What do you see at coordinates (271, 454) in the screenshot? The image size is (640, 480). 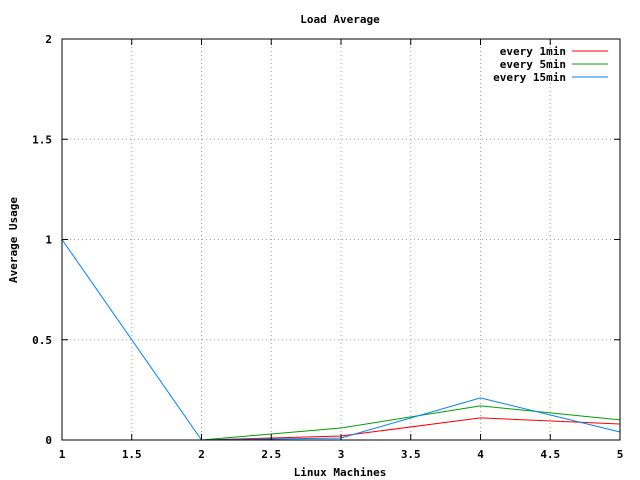 I see `x-tick-label: 2.5` at bounding box center [271, 454].